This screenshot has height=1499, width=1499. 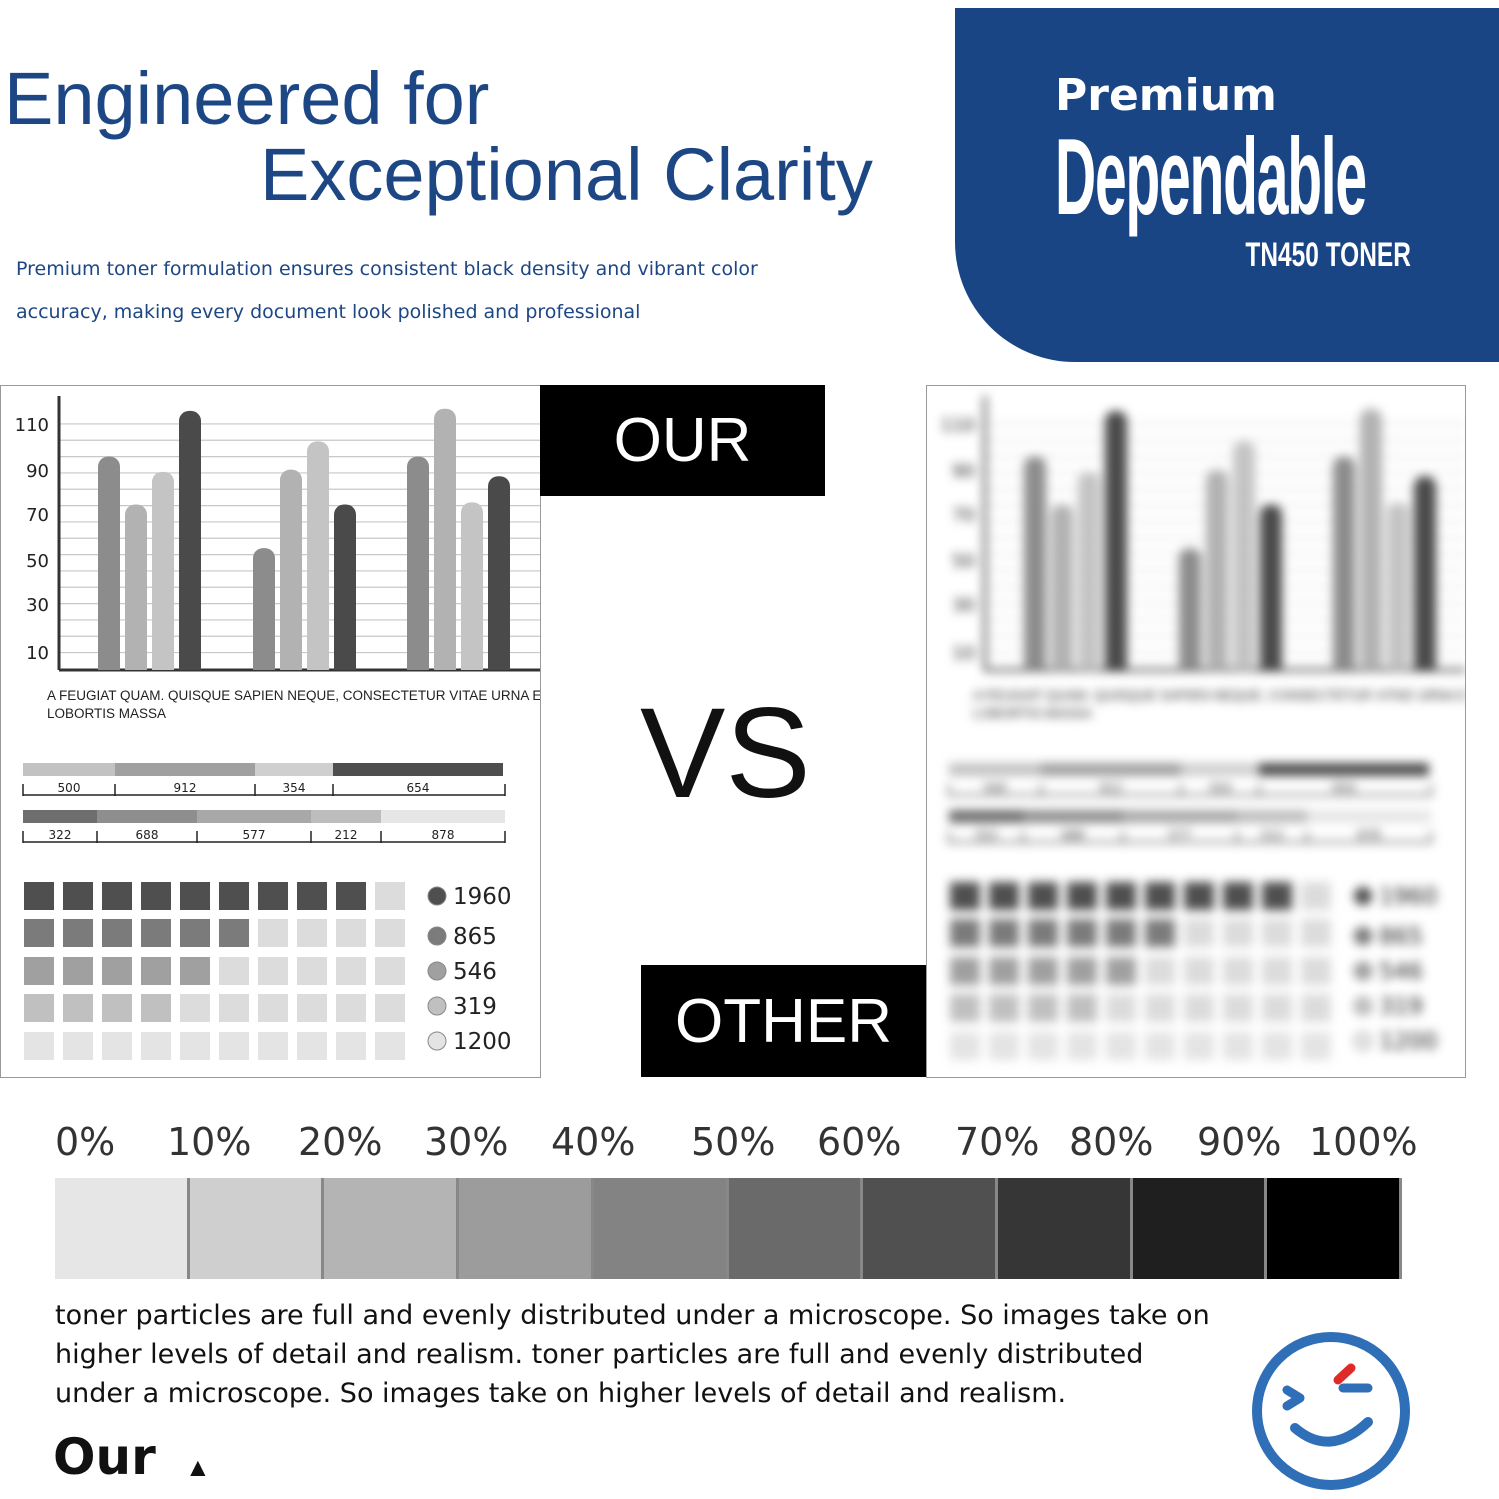 I want to click on stack-label: 878, so click(x=443, y=835).